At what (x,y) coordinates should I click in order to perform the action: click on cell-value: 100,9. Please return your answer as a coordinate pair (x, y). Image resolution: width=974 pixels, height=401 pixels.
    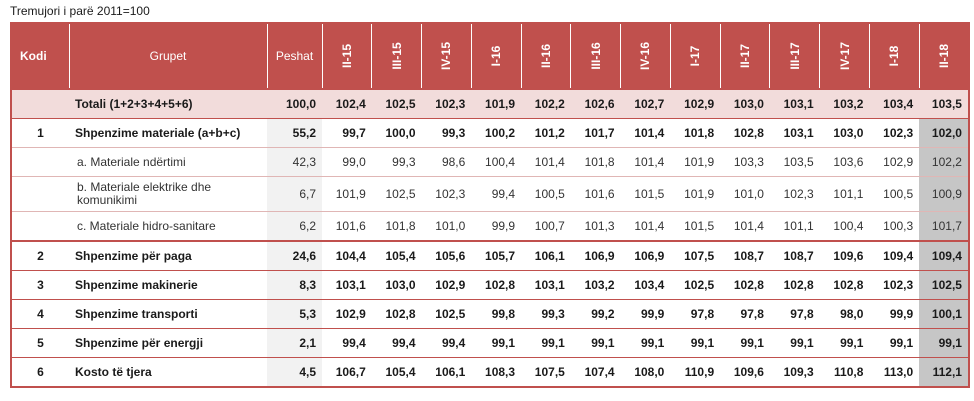
    Looking at the image, I should click on (944, 194).